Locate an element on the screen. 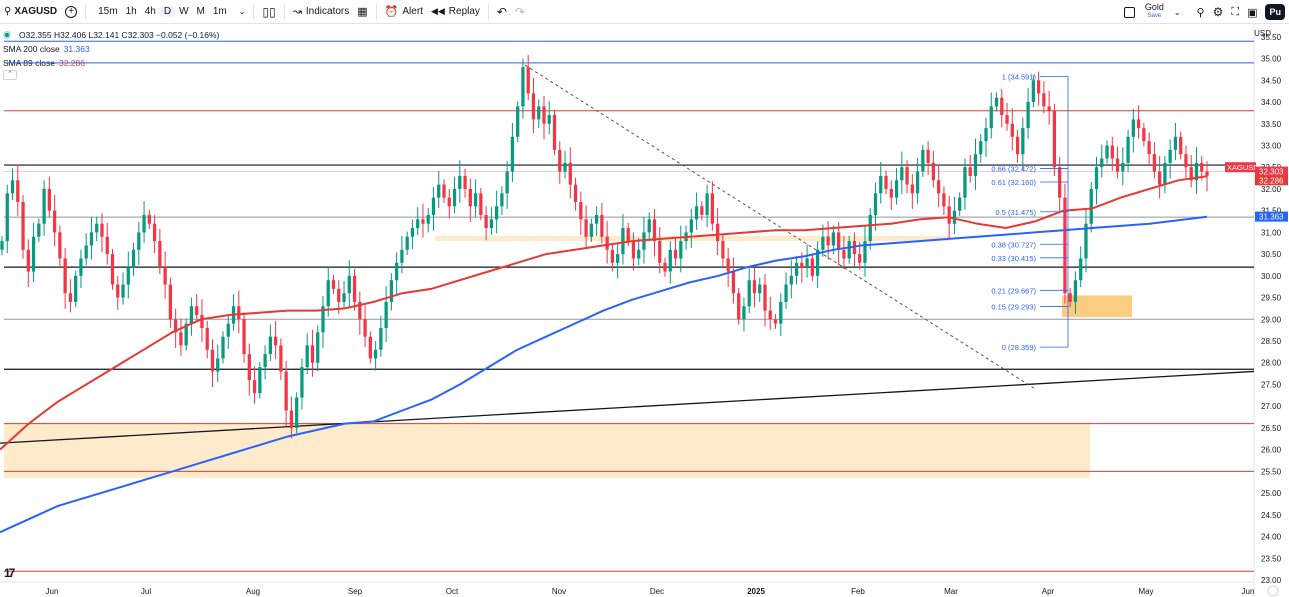 The image size is (1289, 597). templates-button: ▦ is located at coordinates (362, 12).